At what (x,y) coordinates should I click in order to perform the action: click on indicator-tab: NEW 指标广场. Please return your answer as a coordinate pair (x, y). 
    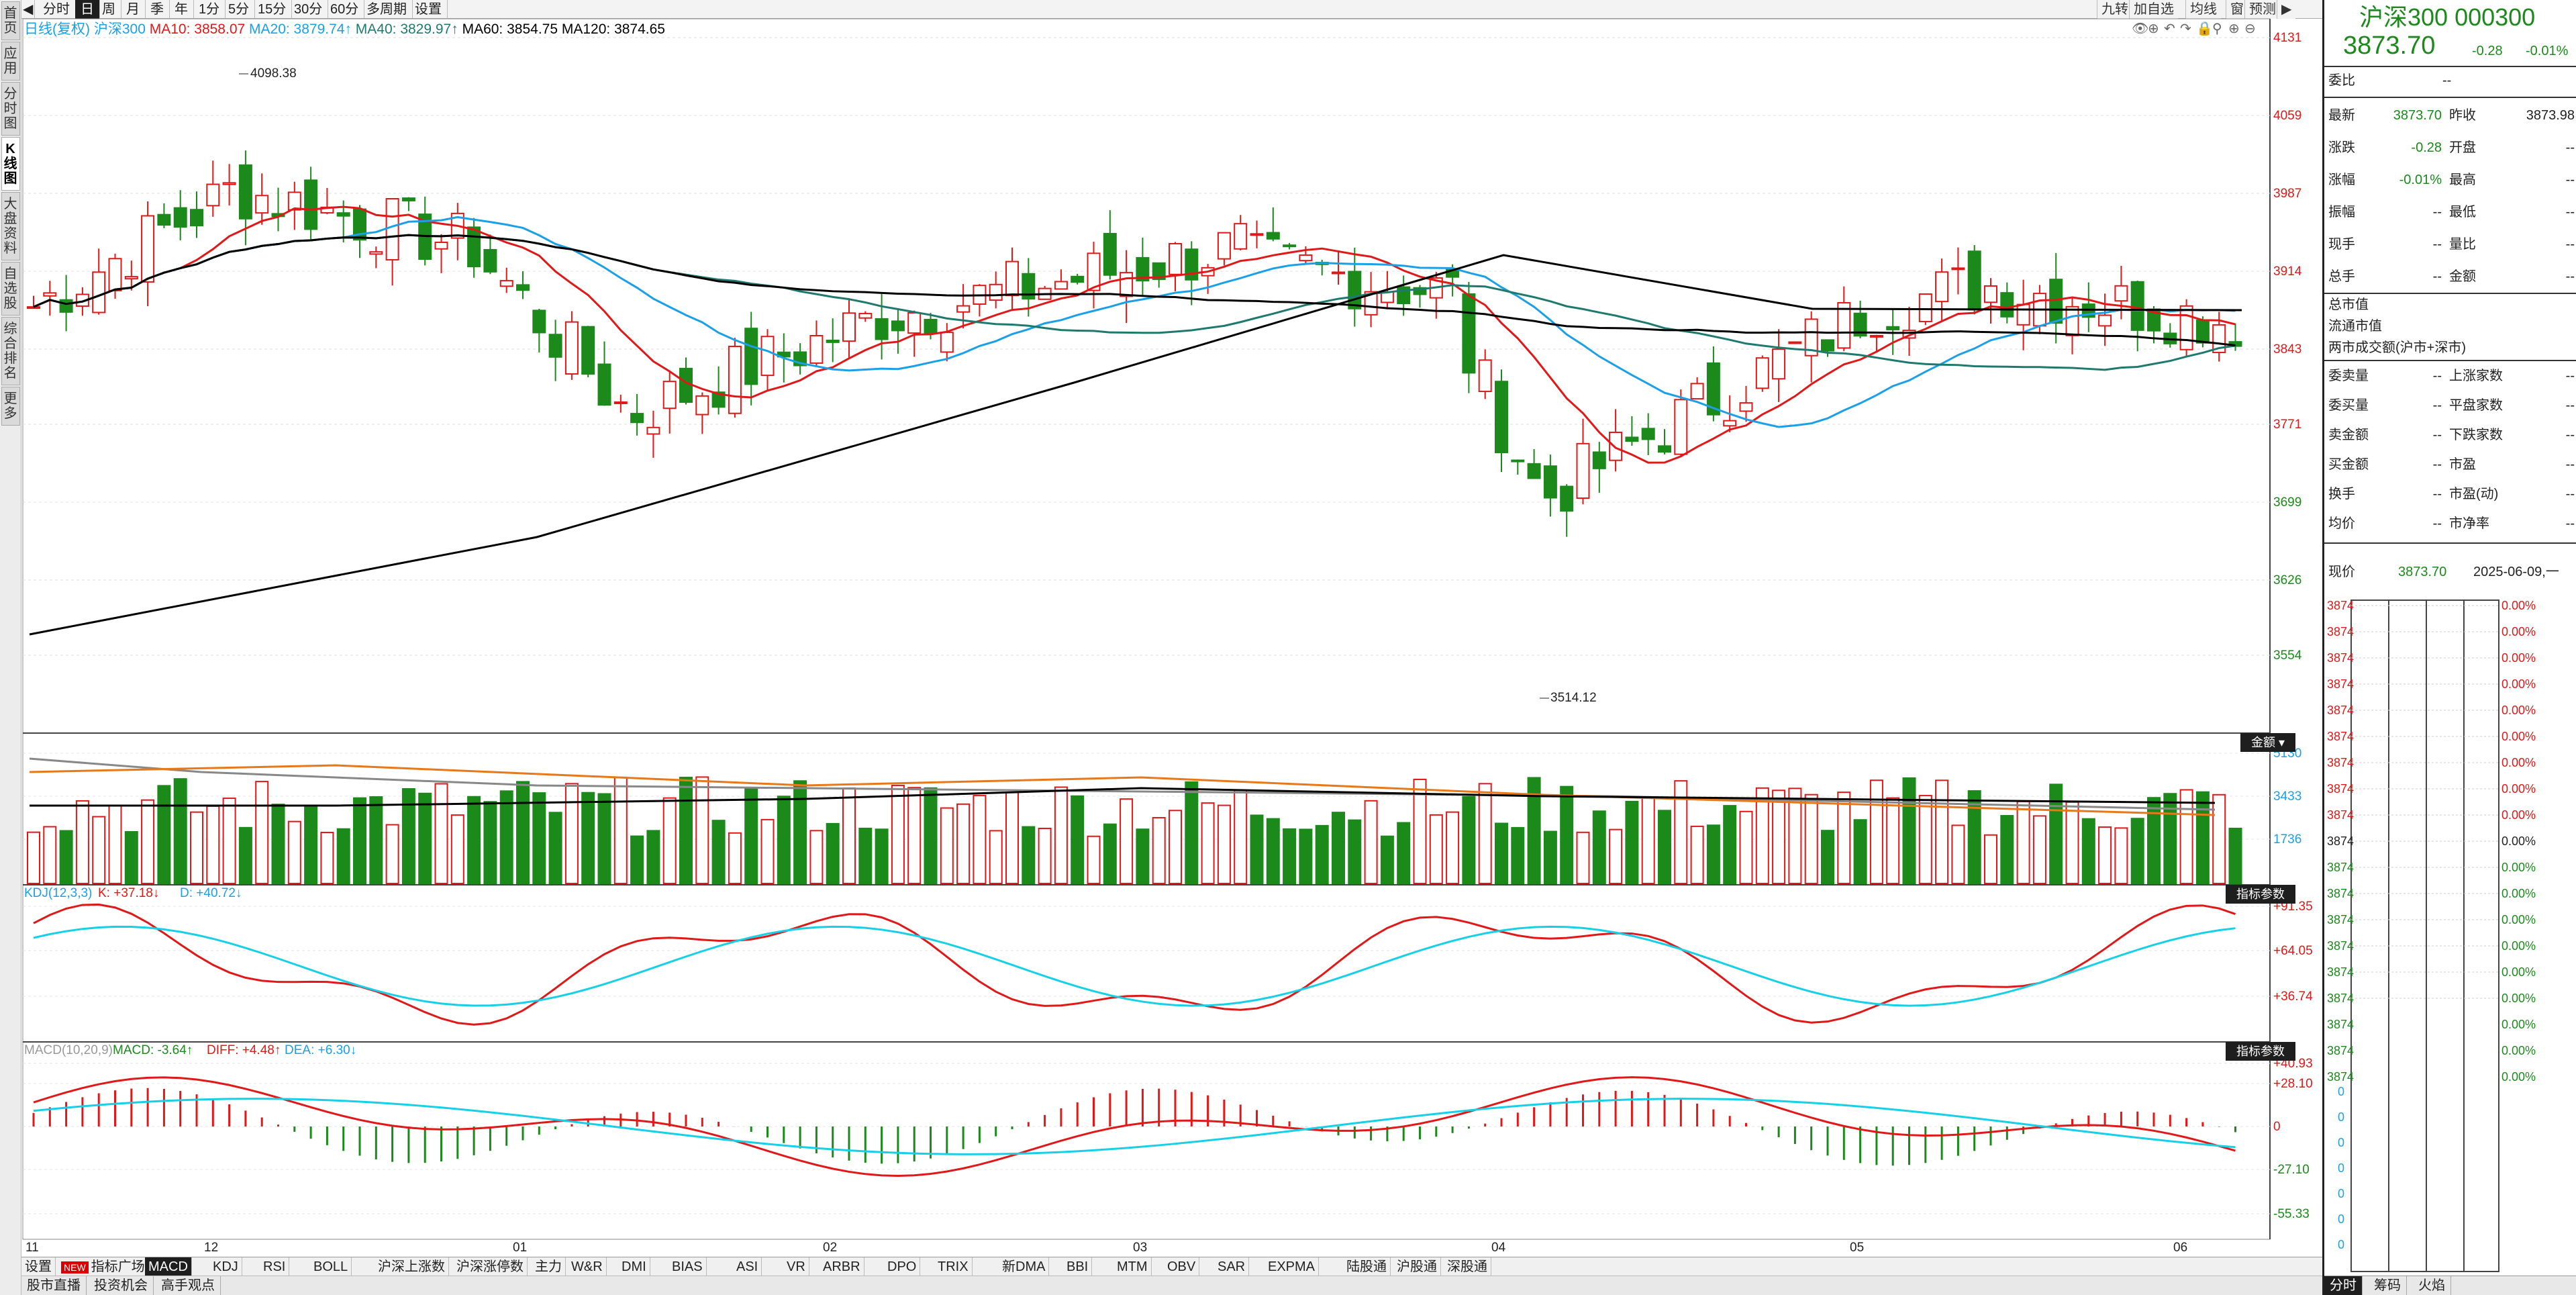
    Looking at the image, I should click on (103, 1266).